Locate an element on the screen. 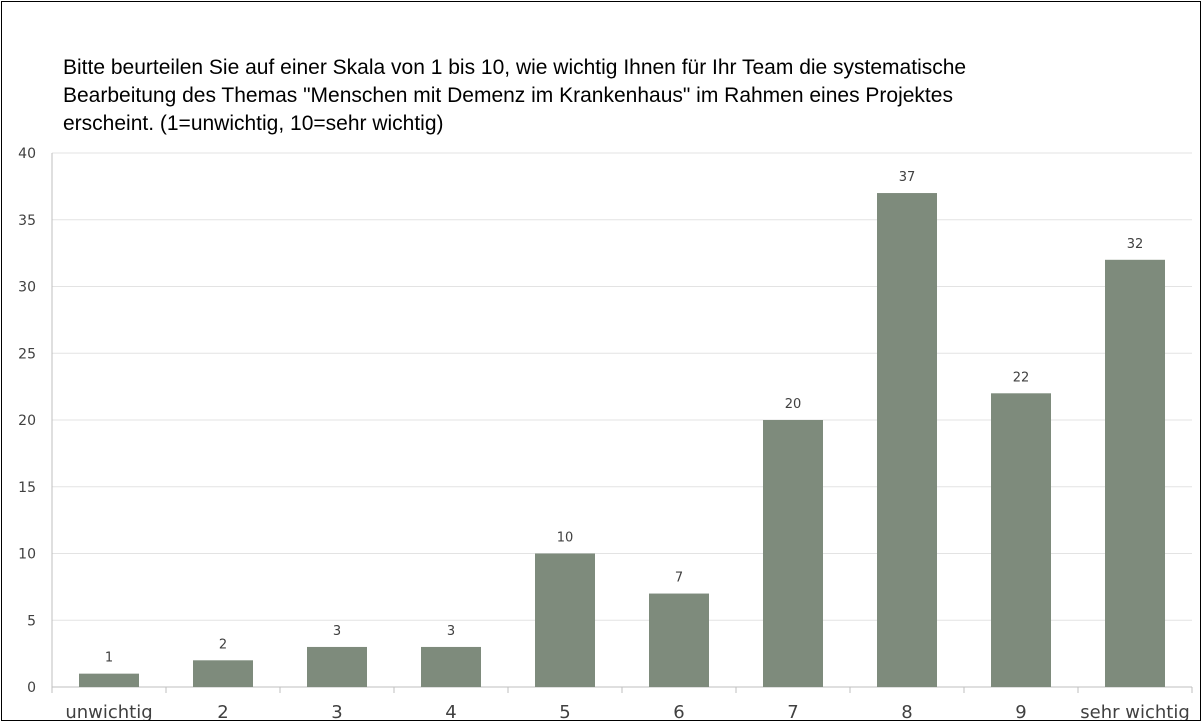 This screenshot has width=1204, height=724. y-tick-label: 10 is located at coordinates (27, 555).